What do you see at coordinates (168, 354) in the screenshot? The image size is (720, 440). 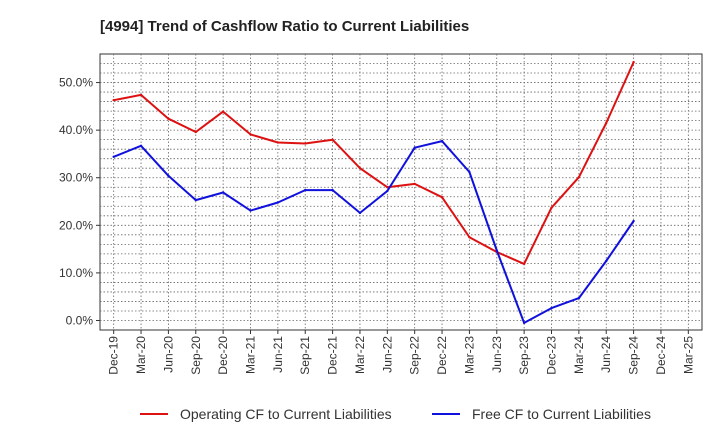 I see `x-tick-label: Jun-20` at bounding box center [168, 354].